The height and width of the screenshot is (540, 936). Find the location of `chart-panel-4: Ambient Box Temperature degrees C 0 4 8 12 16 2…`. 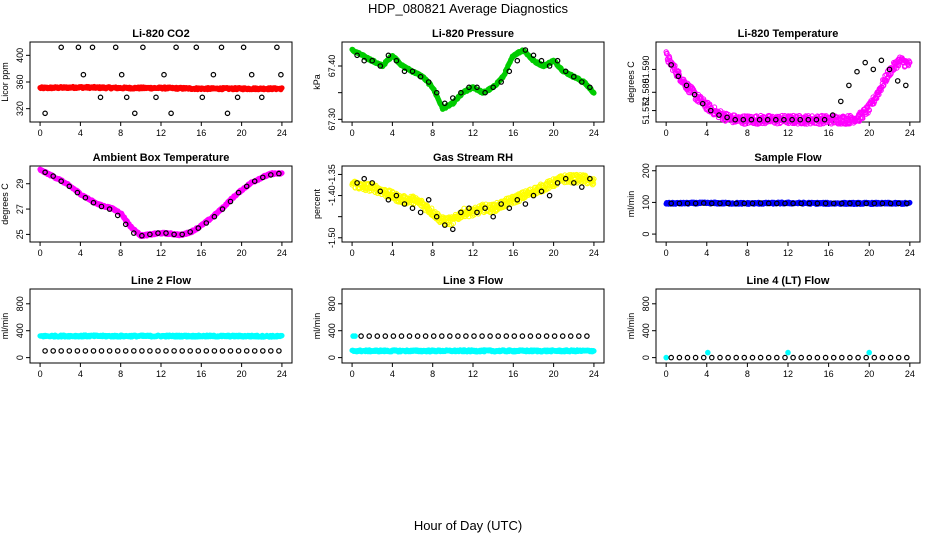

chart-panel-4: Ambient Box Temperature degrees C 0 4 8 12 16 2… is located at coordinates (146, 205).